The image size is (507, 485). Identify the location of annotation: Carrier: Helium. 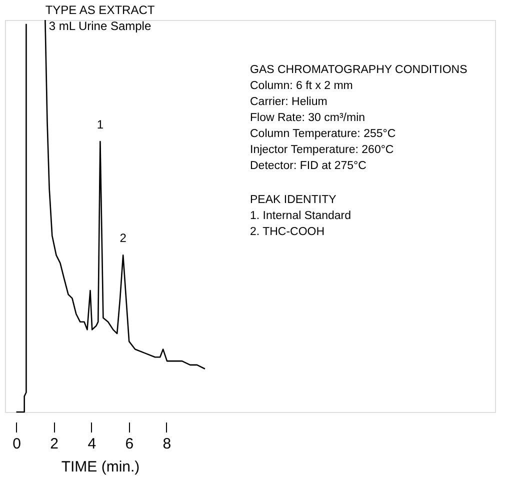
(289, 102).